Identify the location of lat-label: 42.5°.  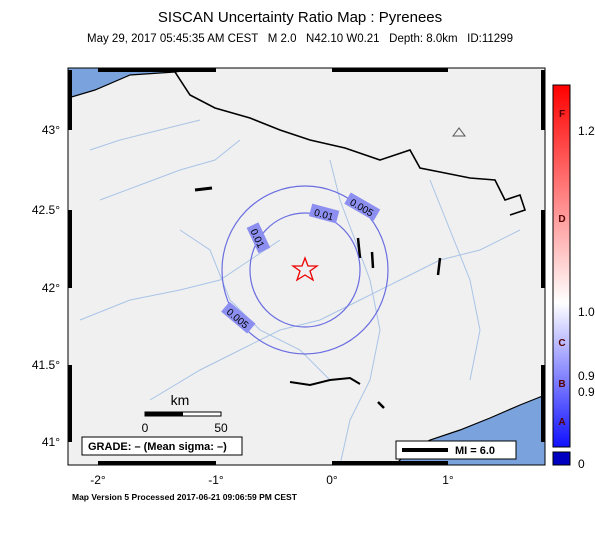
(46, 210).